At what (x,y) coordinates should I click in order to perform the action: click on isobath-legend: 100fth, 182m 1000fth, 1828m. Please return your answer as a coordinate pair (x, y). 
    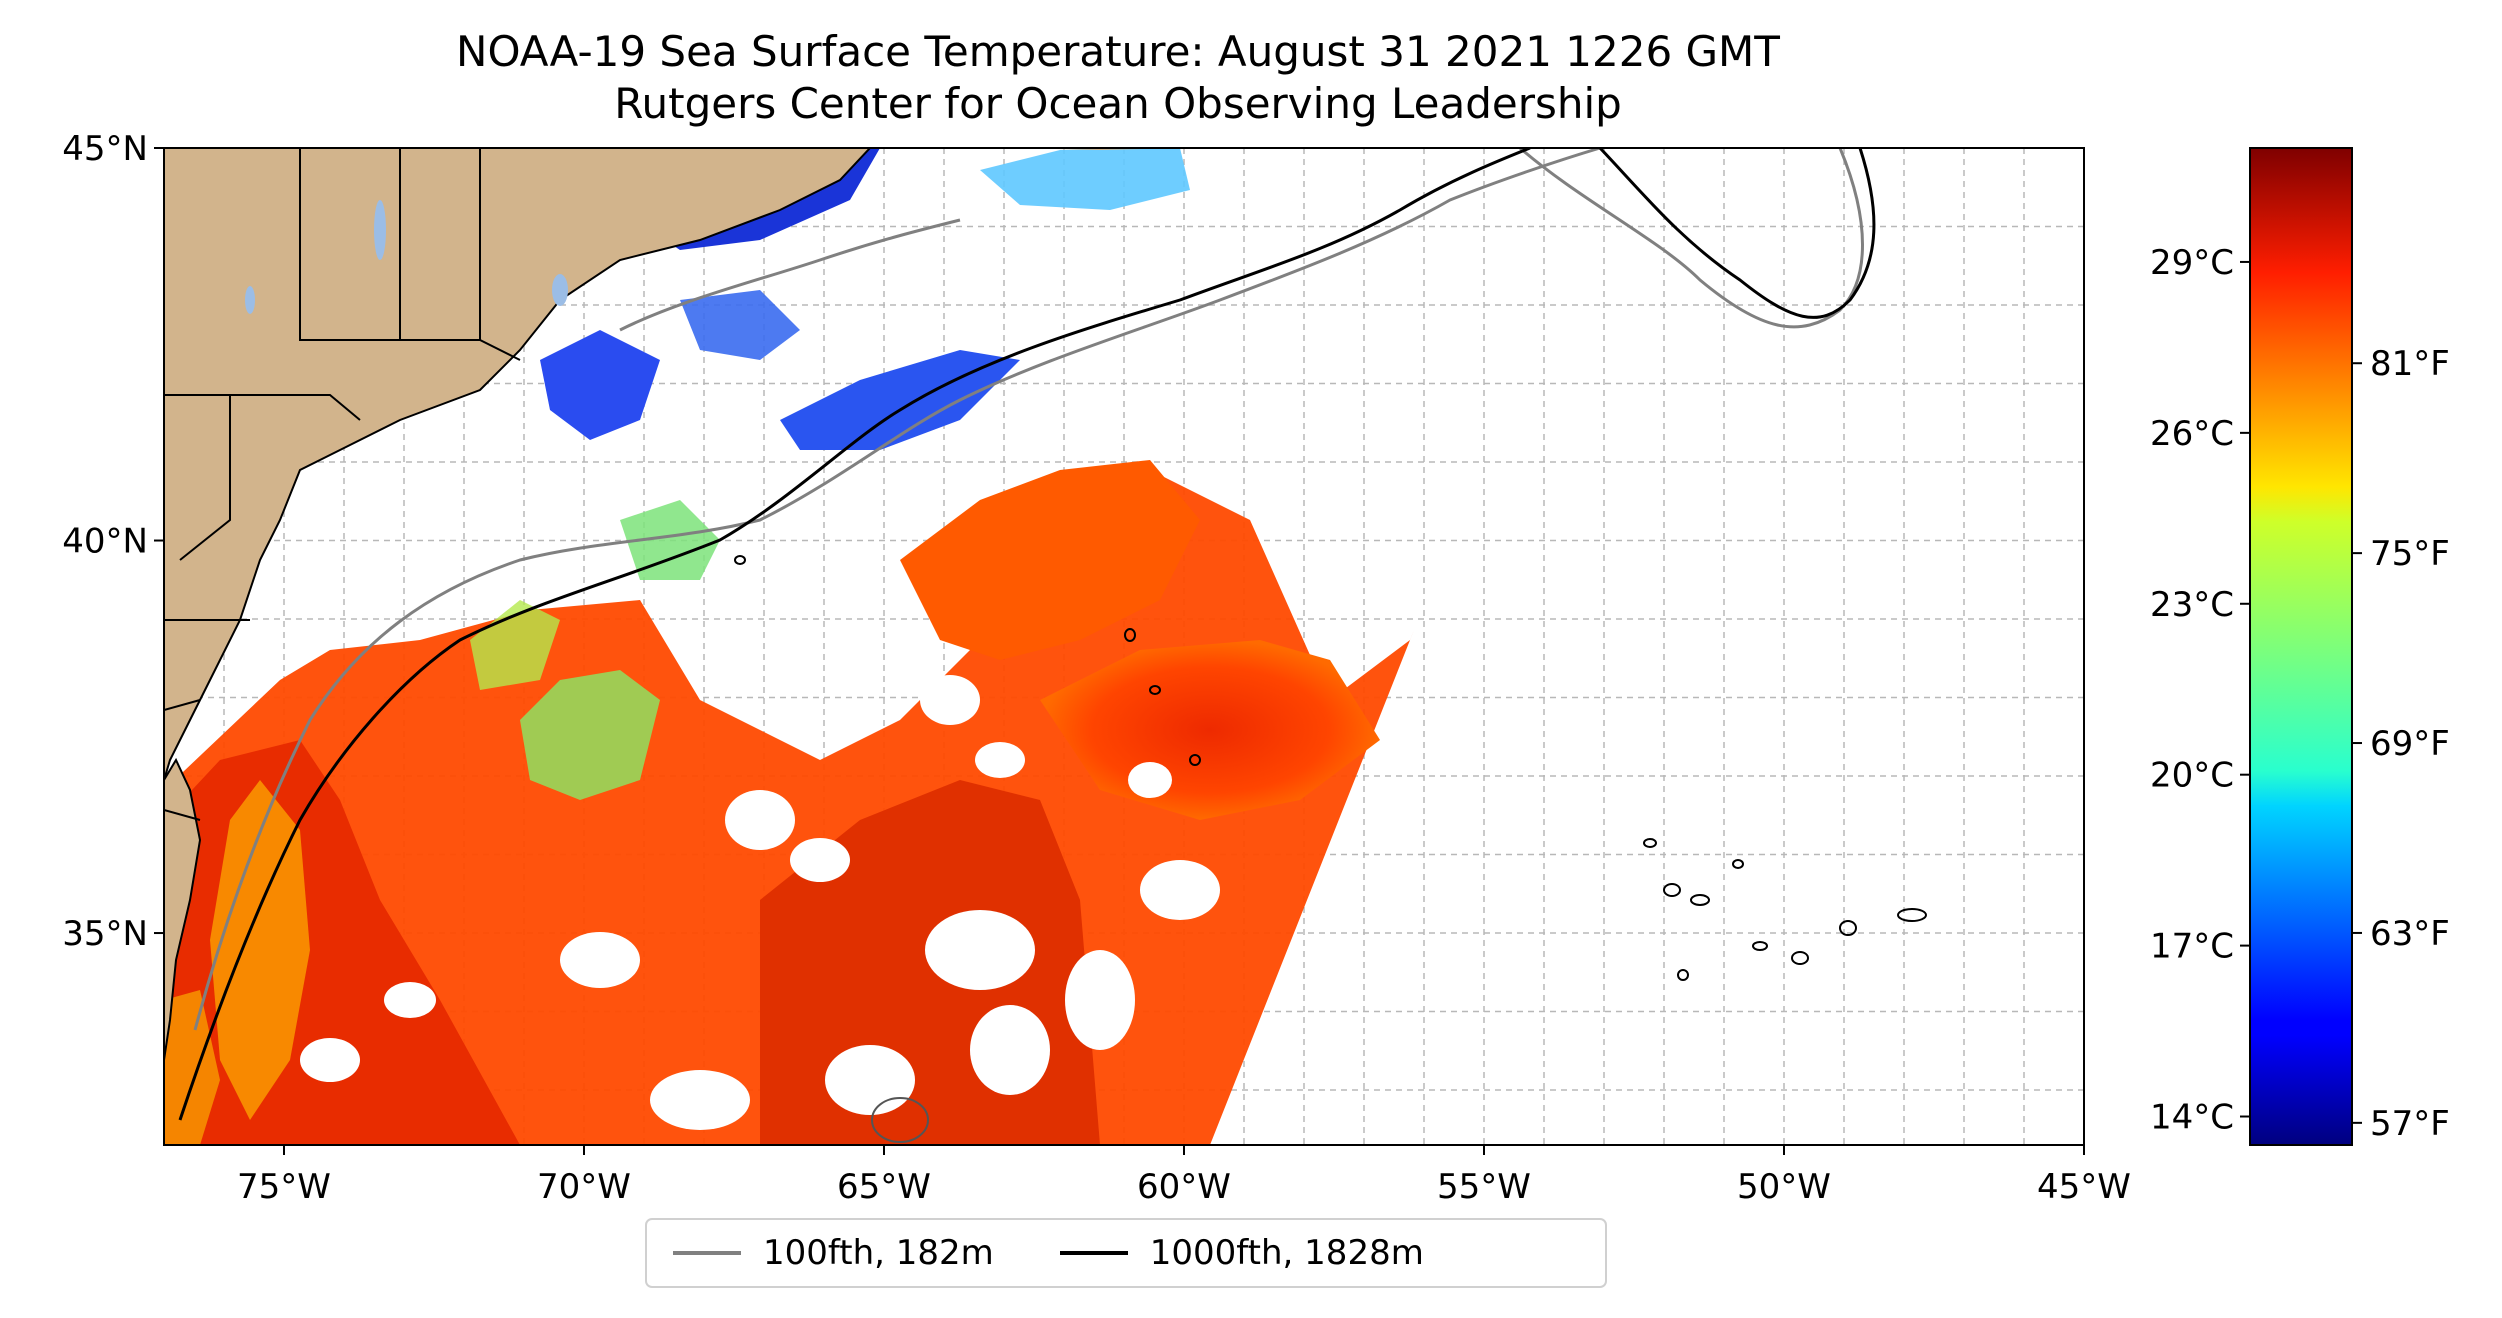
    Looking at the image, I should click on (1126, 1253).